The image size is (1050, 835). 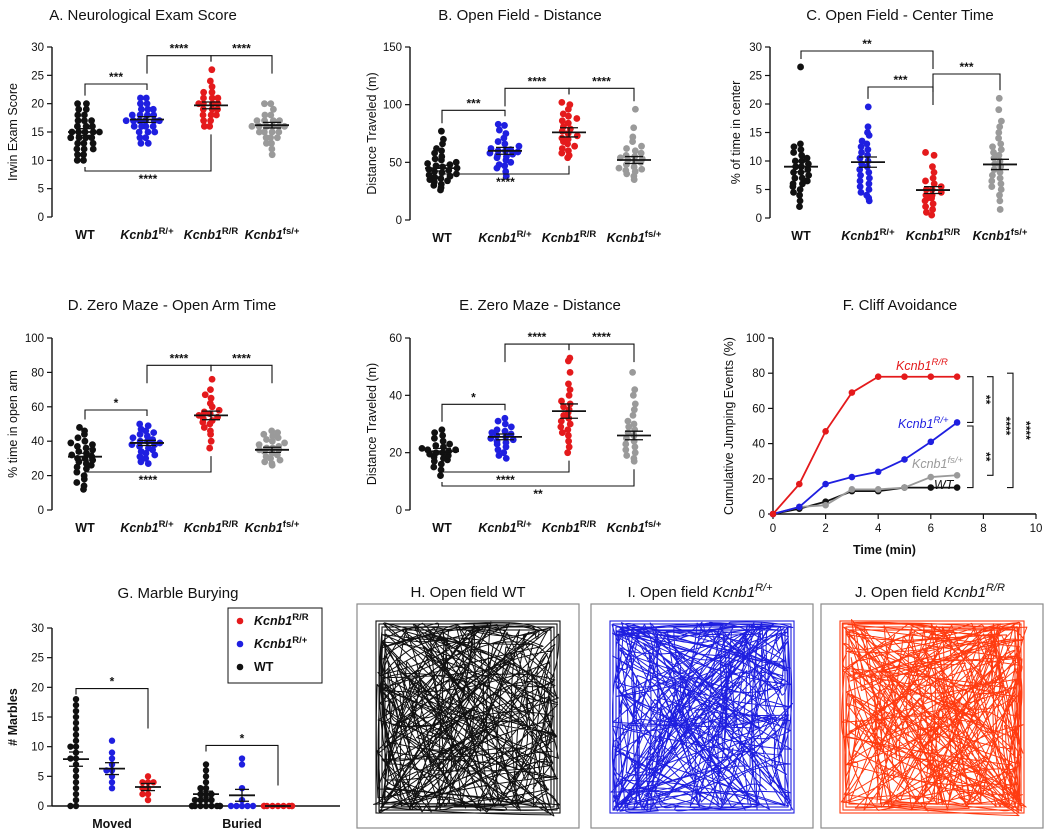 I want to click on panel-A-y-tick-label: 20, so click(x=37, y=105).